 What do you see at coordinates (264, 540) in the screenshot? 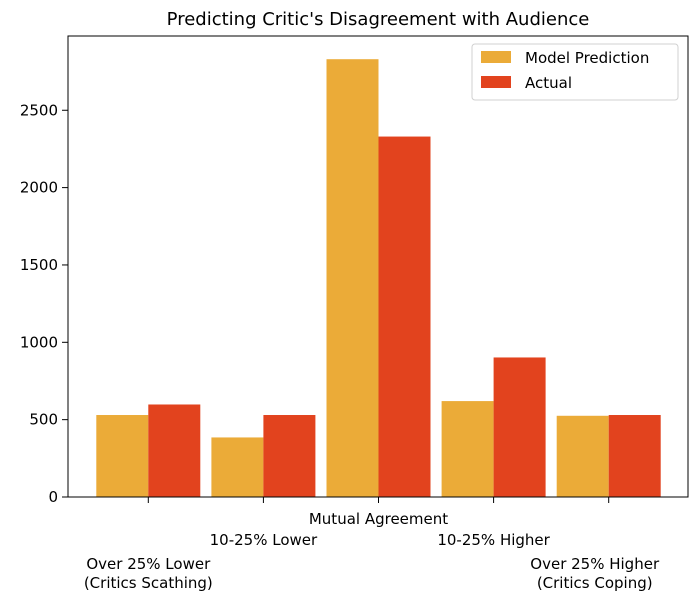
I see `x-tick-label: 10-25% Lower` at bounding box center [264, 540].